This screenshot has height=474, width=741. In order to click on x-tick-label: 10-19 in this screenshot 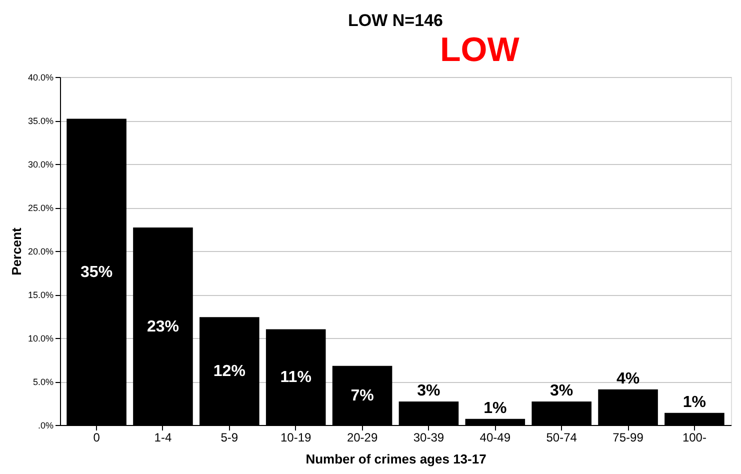, I will do `click(296, 437)`.